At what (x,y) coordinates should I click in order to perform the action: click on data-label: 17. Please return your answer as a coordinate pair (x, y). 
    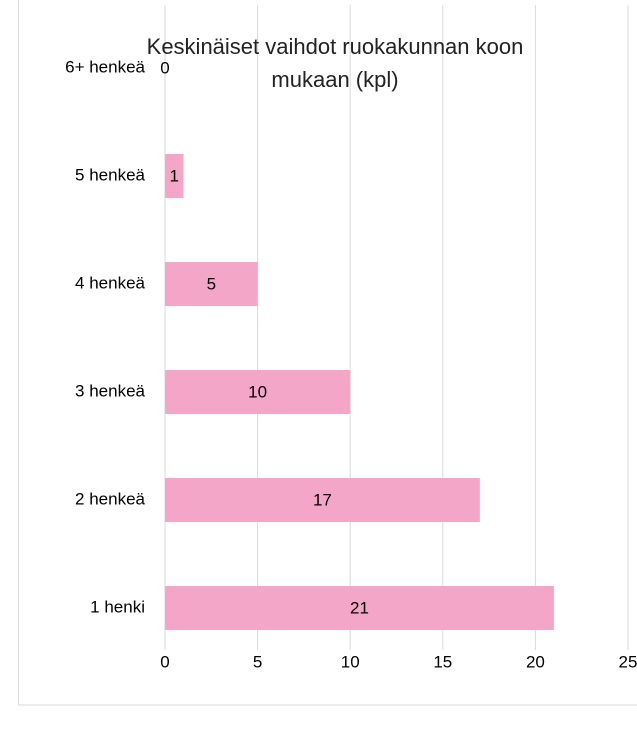
    Looking at the image, I should click on (322, 499).